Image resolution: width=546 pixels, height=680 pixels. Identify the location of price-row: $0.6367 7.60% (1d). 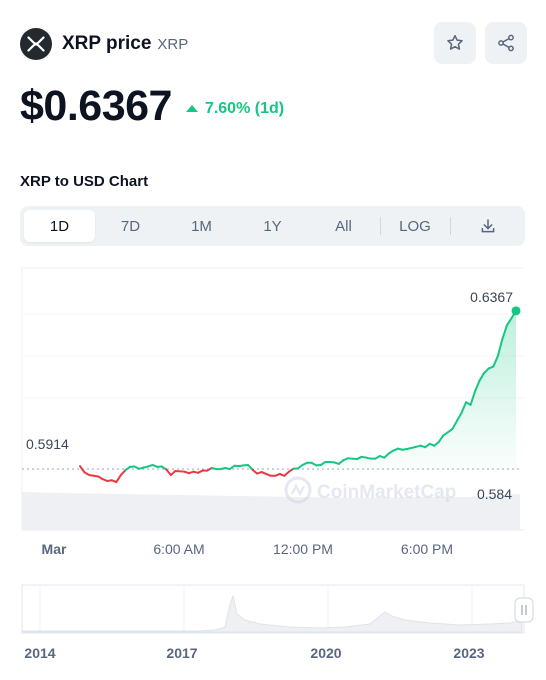
(152, 106).